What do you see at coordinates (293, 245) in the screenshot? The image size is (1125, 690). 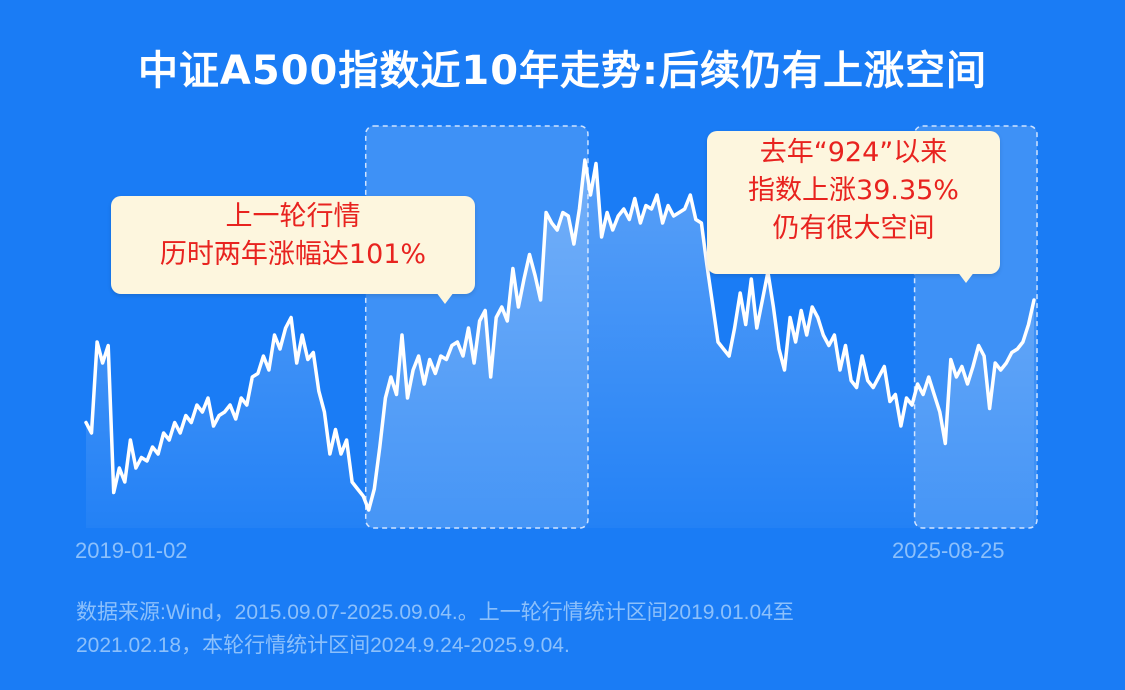 I see `callout-previous-rally: 上一轮行情 历时两年涨幅达101%` at bounding box center [293, 245].